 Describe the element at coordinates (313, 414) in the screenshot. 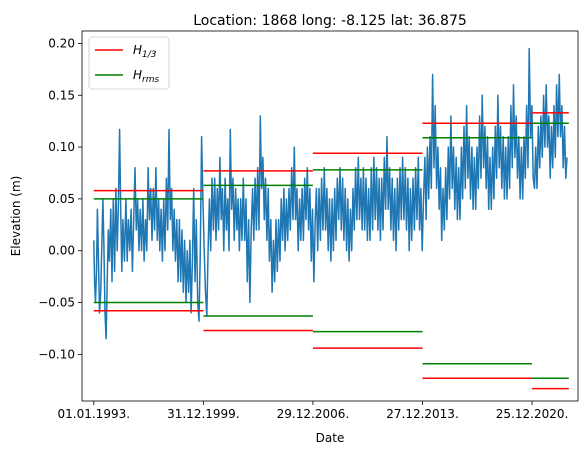

I see `x-tick-label-2: 29.12.2006.` at that location.